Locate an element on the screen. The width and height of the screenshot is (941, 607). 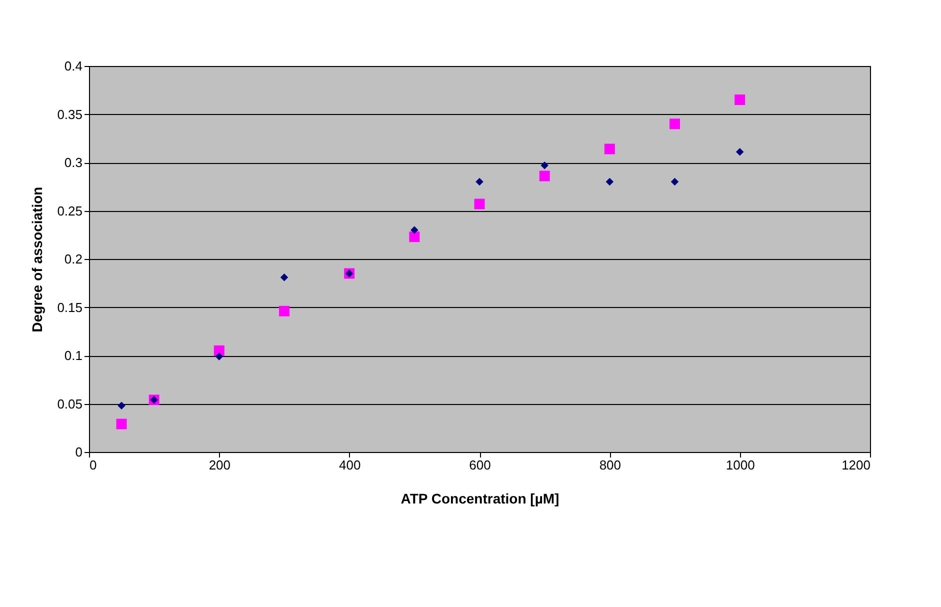
y-tick-label: 0.15 is located at coordinates (69, 307).